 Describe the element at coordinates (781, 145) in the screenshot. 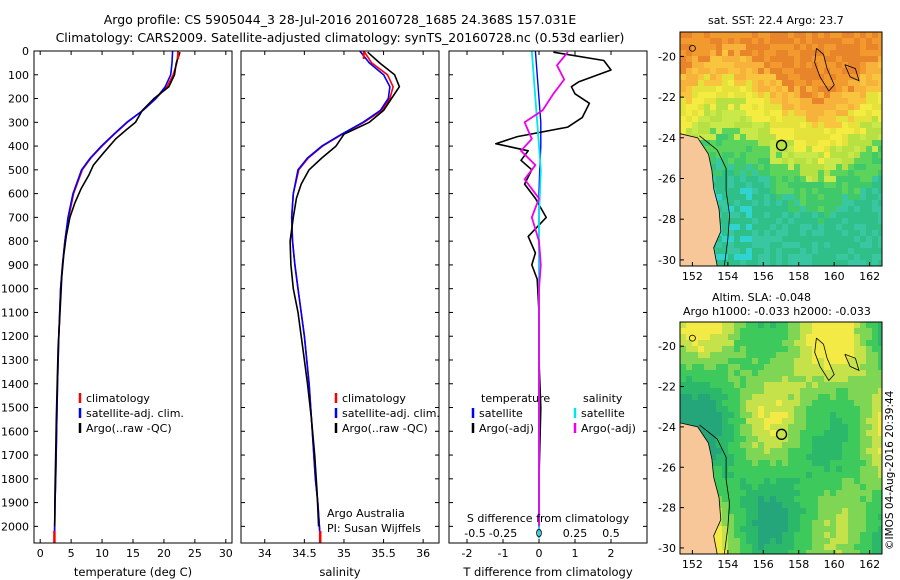

I see `sst-map-argo-marker` at that location.